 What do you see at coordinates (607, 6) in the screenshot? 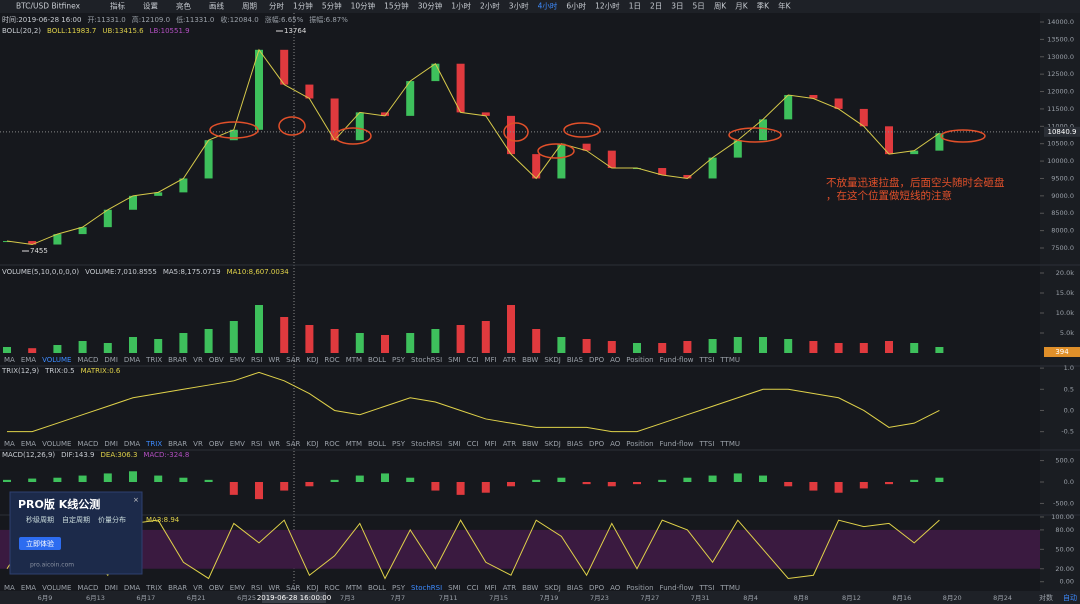
I see `period-button: 12小时` at bounding box center [607, 6].